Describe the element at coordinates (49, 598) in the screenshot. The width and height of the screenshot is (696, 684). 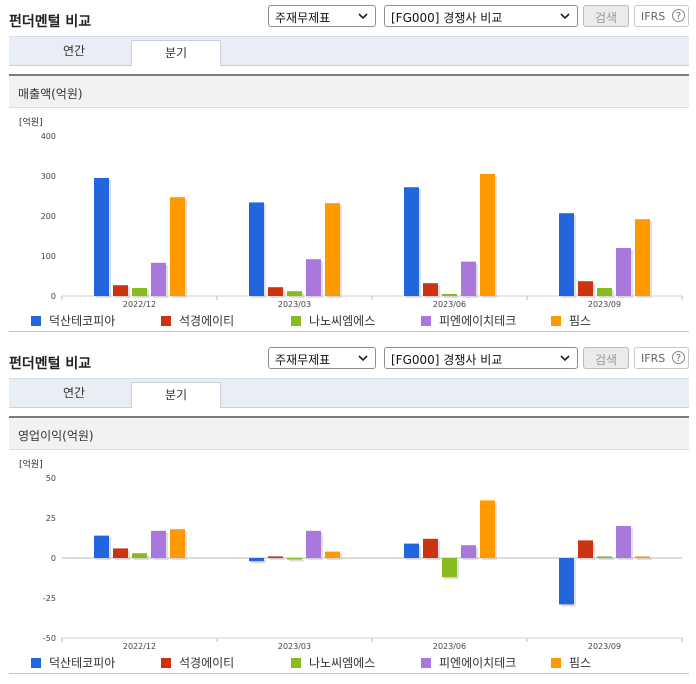
I see `y-tick-label: -25` at that location.